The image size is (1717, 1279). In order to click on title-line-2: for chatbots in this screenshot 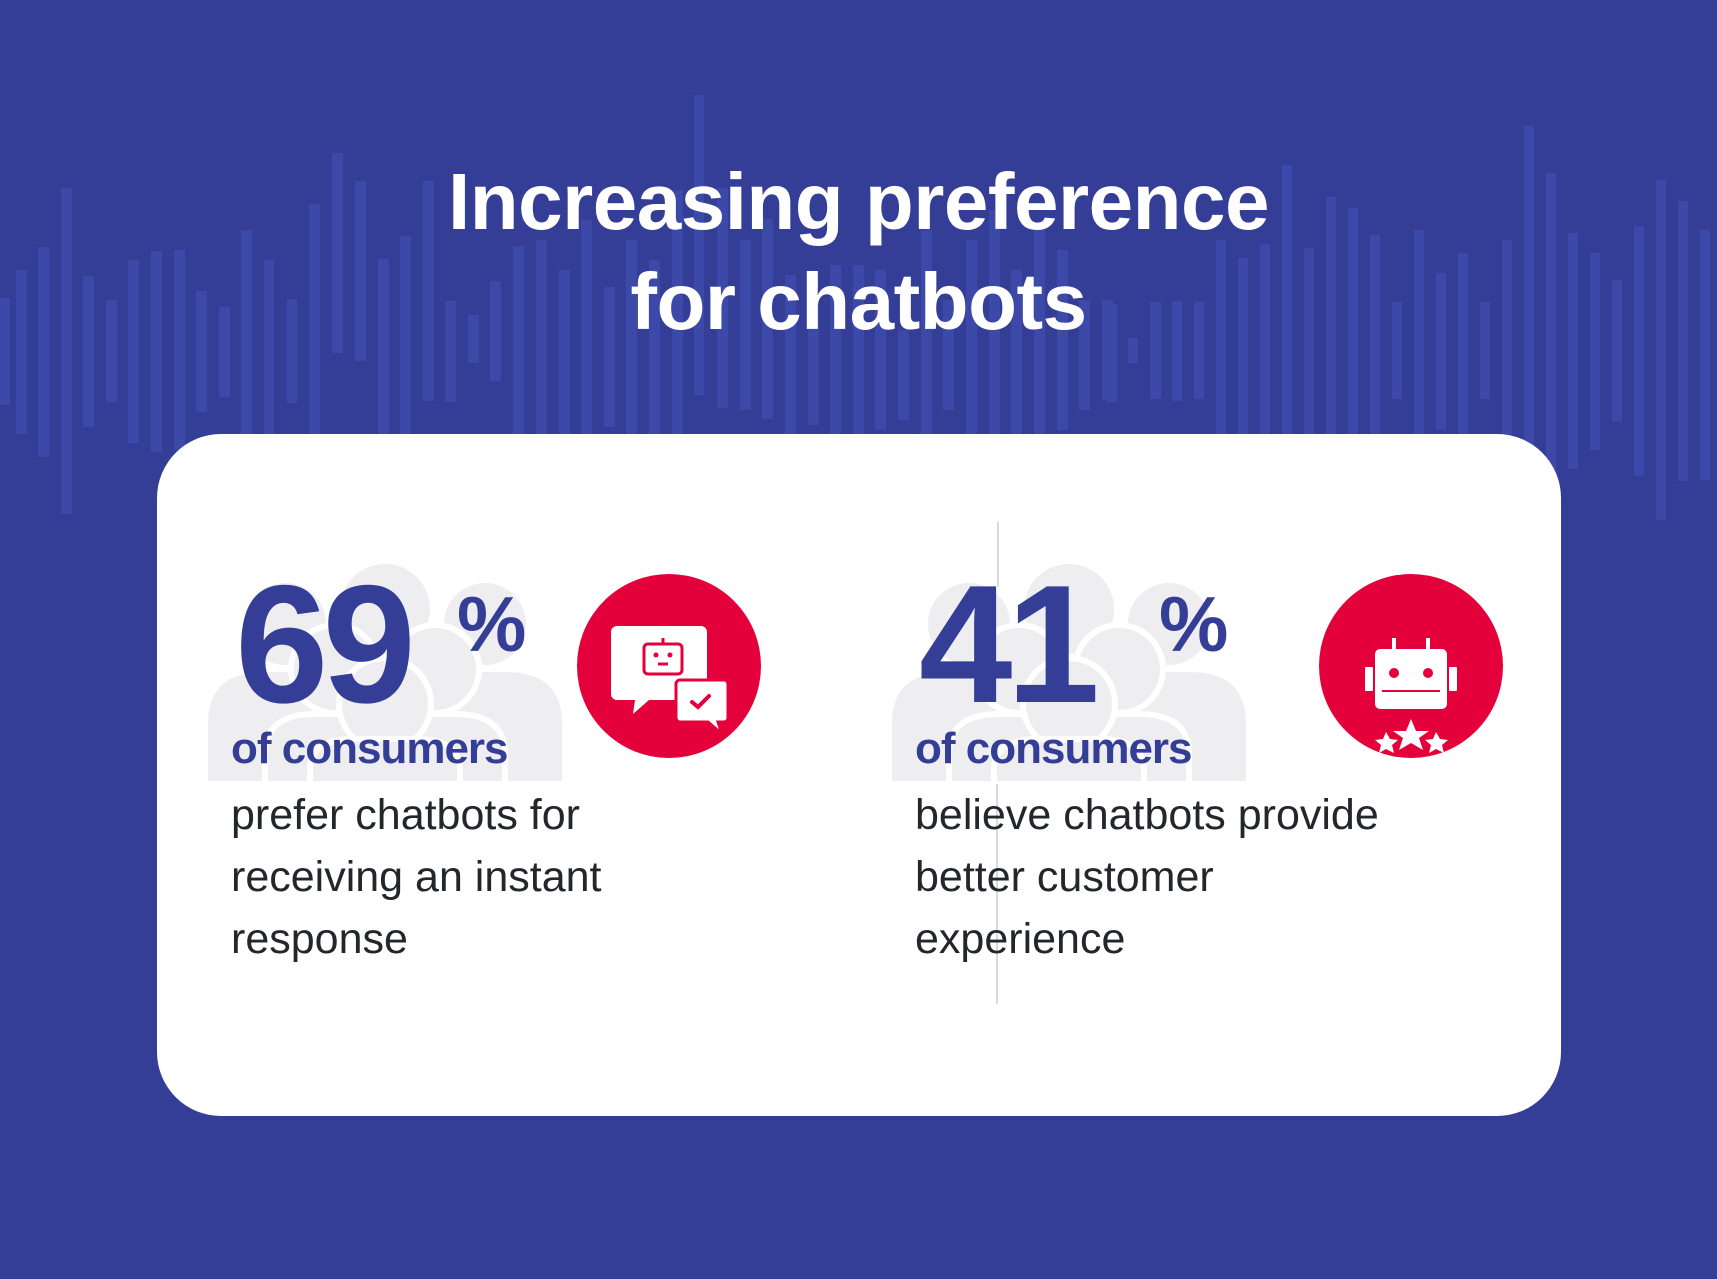, I will do `click(858, 301)`.